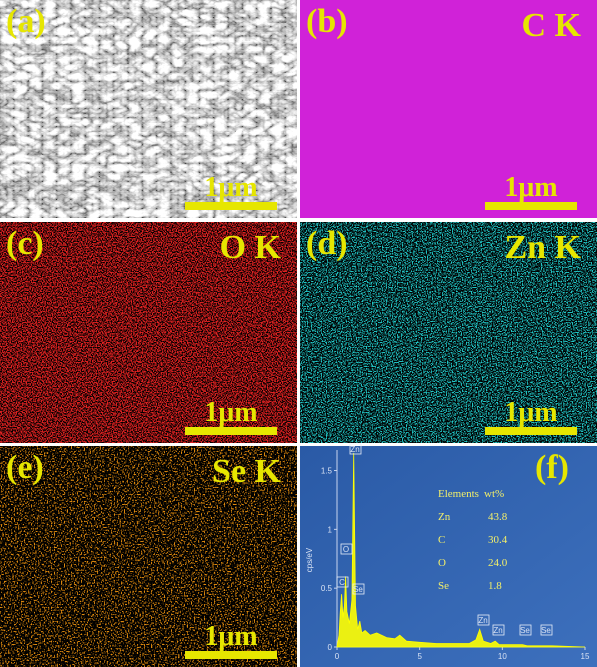 The image size is (597, 667). I want to click on y-tick-label: 0, so click(330, 647).